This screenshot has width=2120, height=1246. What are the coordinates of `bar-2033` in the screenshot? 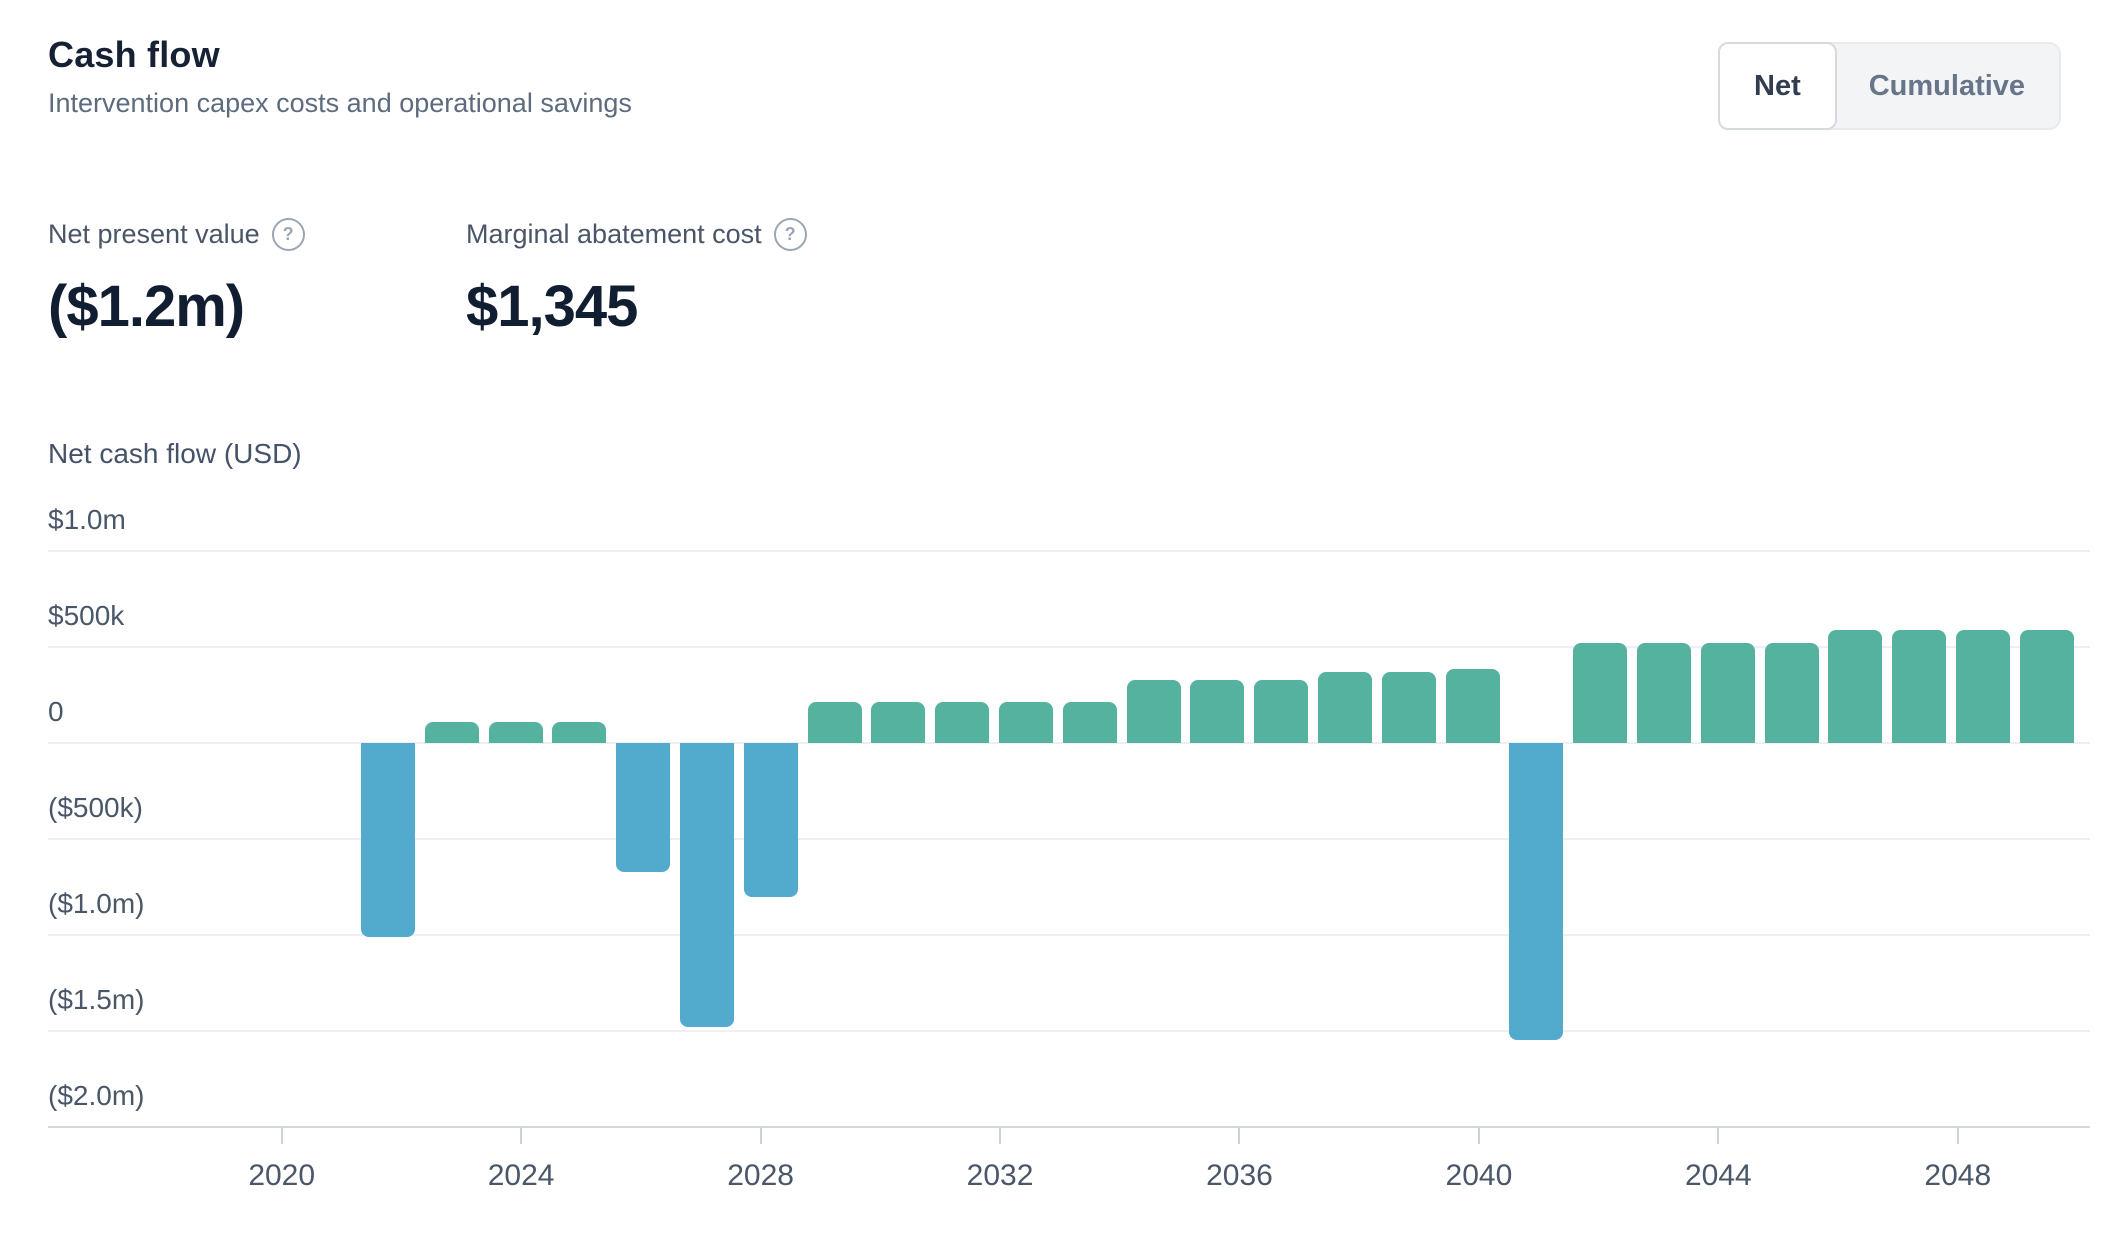 It's located at (1089, 722).